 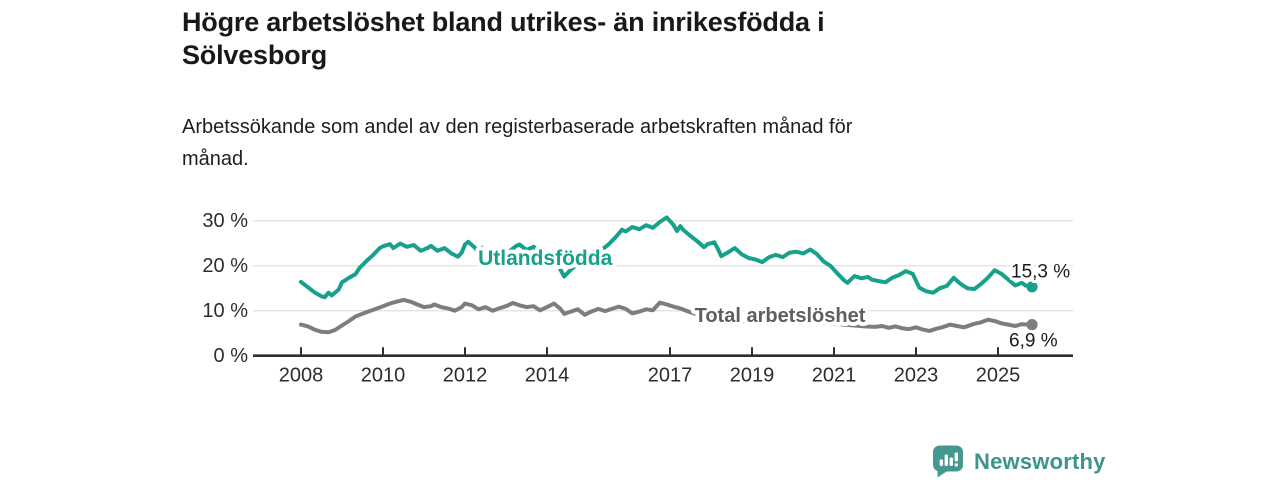 What do you see at coordinates (666, 316) in the screenshot?
I see `total-line` at bounding box center [666, 316].